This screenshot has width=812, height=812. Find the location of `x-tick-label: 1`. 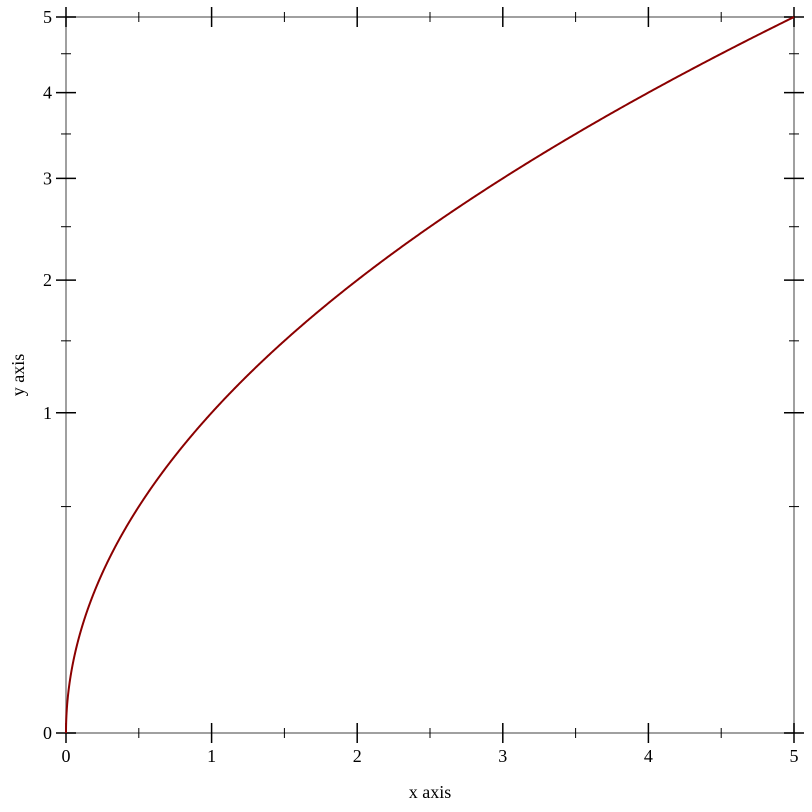

x-tick-label: 1 is located at coordinates (211, 756).